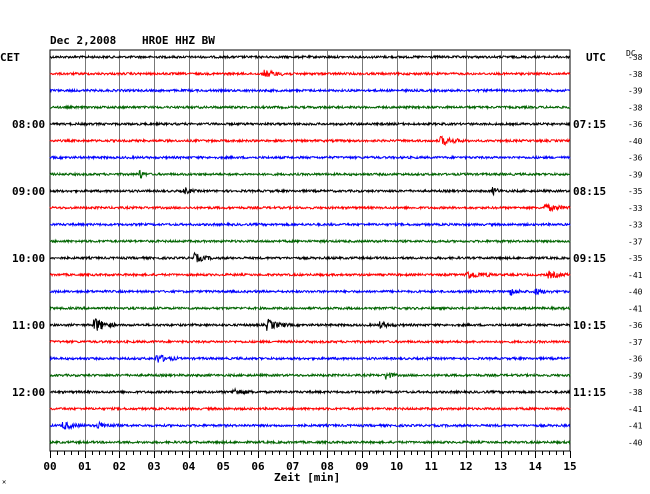 The image size is (650, 494). I want to click on x-tick-label-01: 01, so click(85, 466).